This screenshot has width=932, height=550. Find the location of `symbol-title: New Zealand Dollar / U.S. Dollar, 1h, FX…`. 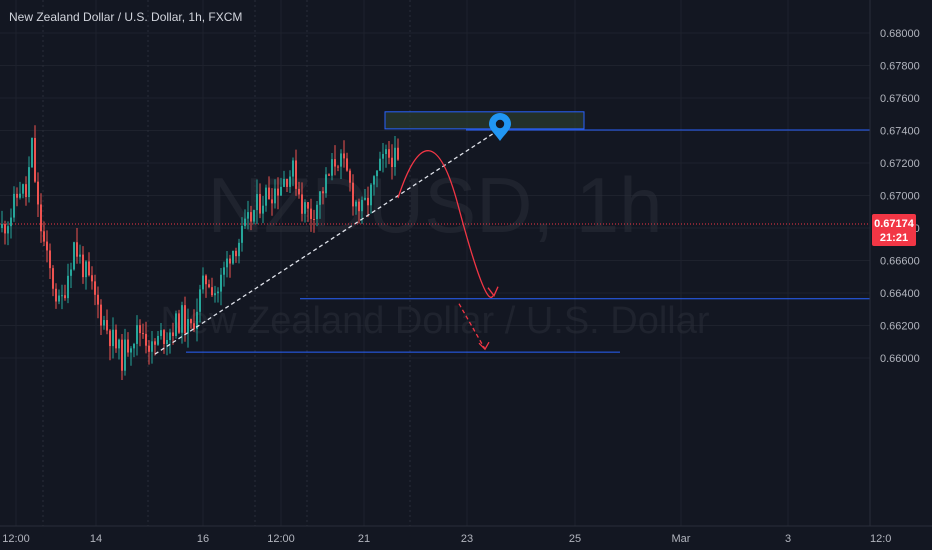

symbol-title: New Zealand Dollar / U.S. Dollar, 1h, FX… is located at coordinates (125, 17).